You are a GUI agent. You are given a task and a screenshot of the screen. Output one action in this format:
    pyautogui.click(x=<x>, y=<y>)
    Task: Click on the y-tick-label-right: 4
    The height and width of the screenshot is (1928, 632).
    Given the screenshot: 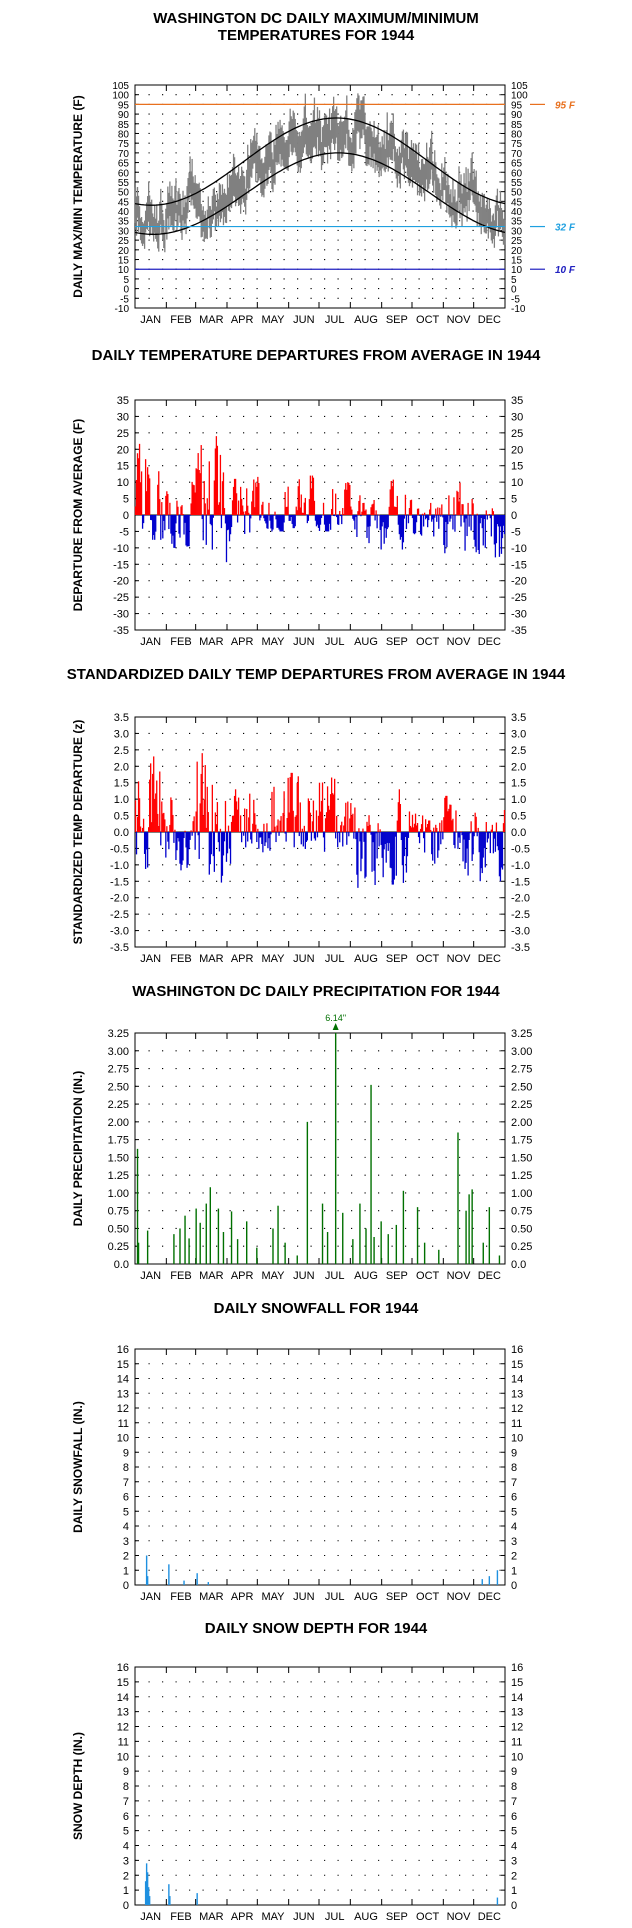 What is the action you would take?
    pyautogui.click(x=514, y=1527)
    